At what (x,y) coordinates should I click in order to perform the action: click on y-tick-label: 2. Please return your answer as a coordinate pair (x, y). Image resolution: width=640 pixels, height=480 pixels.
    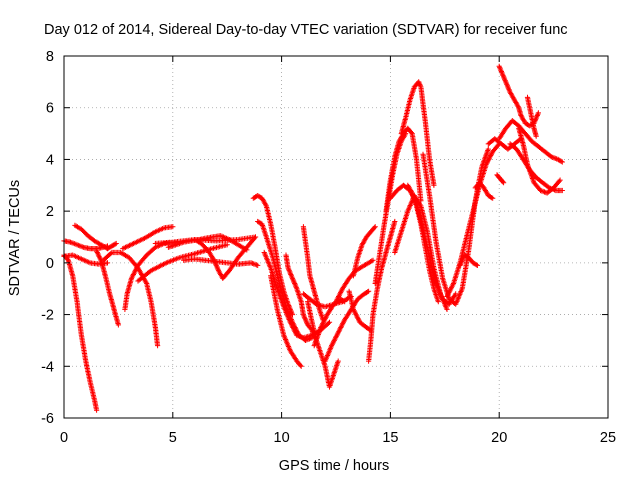
    Looking at the image, I should click on (50, 212).